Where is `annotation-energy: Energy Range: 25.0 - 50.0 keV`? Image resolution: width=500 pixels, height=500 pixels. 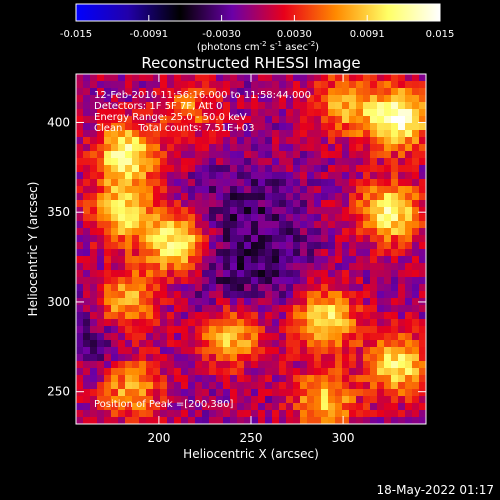
annotation-energy: Energy Range: 25.0 - 50.0 keV is located at coordinates (170, 117).